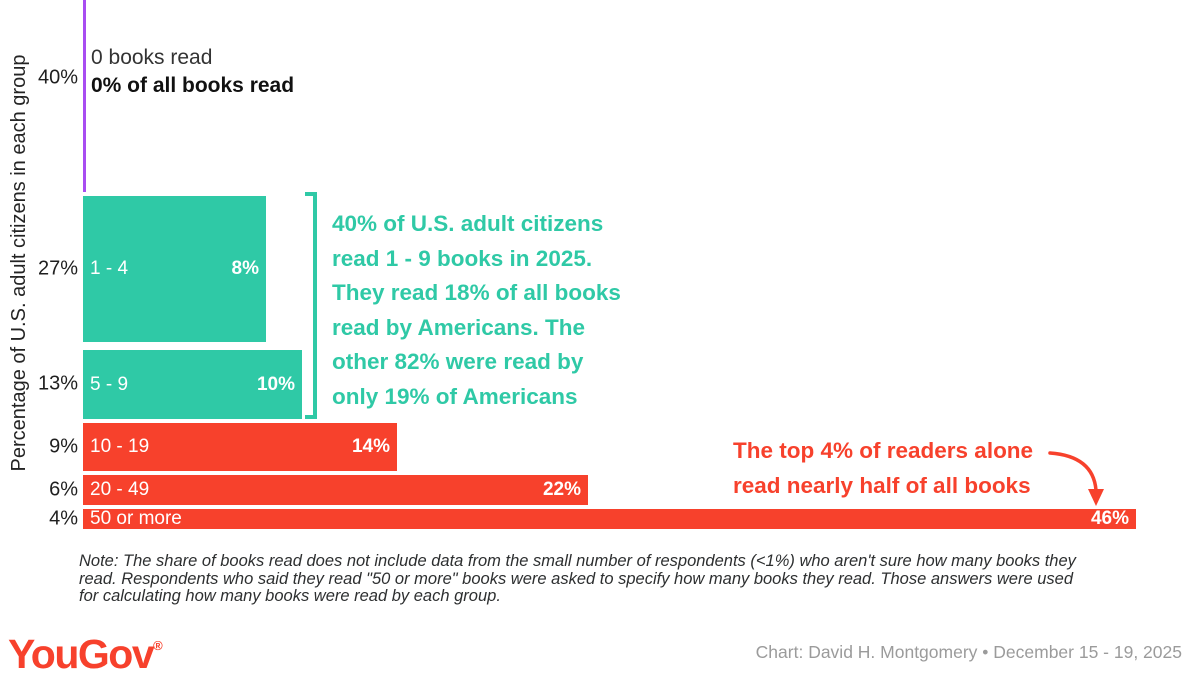 The height and width of the screenshot is (675, 1200). Describe the element at coordinates (370, 446) in the screenshot. I see `bar-value-label: 14%` at that location.